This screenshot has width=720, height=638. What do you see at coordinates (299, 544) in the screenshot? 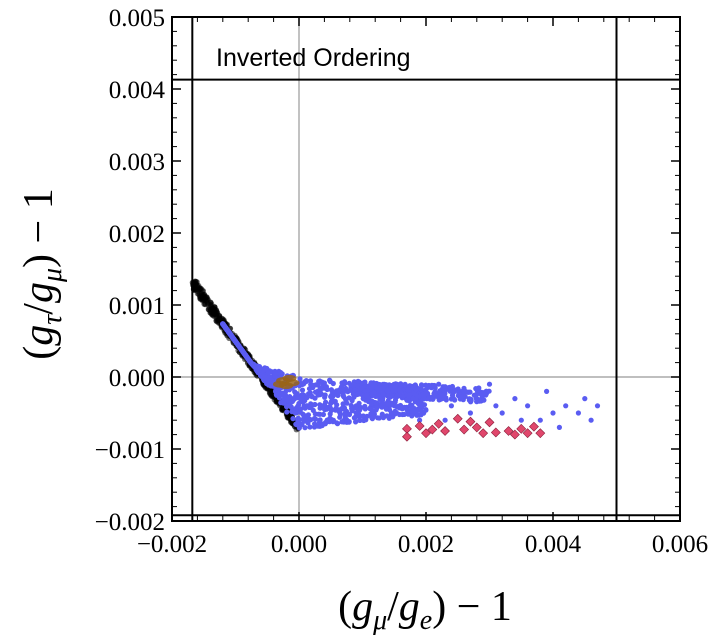
I see `x-tick-label: 0.000` at bounding box center [299, 544].